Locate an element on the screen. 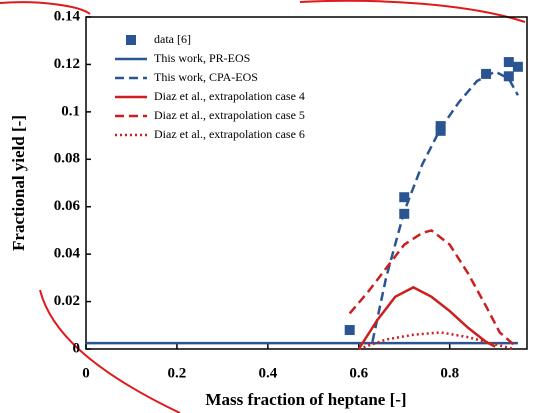 This screenshot has height=413, width=537. legend-label: Diaz et al., extrapolation case 4 is located at coordinates (229, 96).